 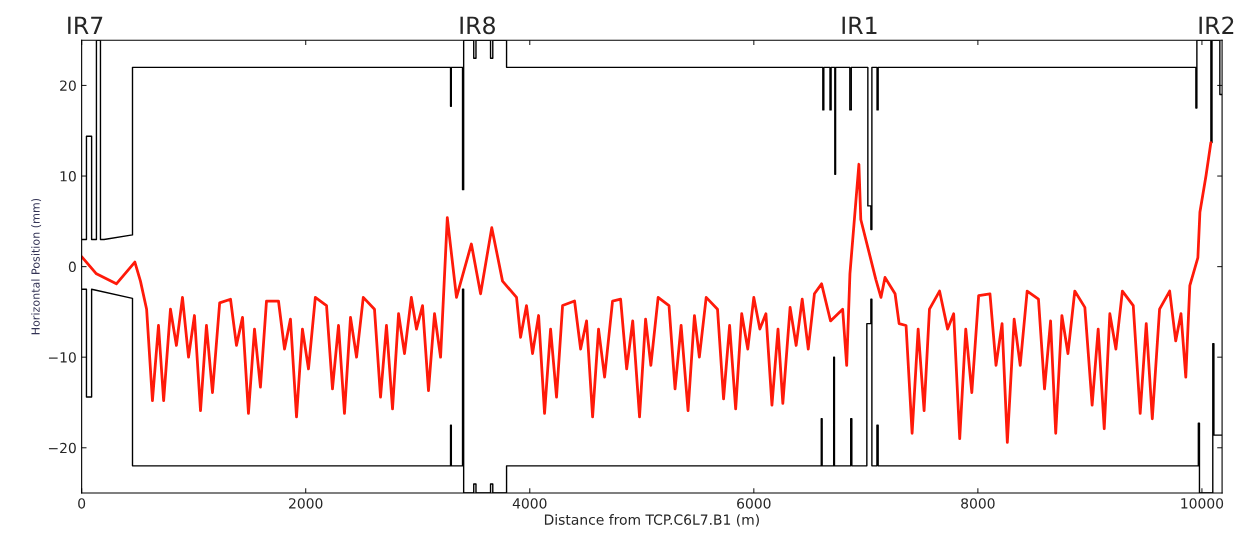 I want to click on y-tick-label: −10, so click(x=62, y=357).